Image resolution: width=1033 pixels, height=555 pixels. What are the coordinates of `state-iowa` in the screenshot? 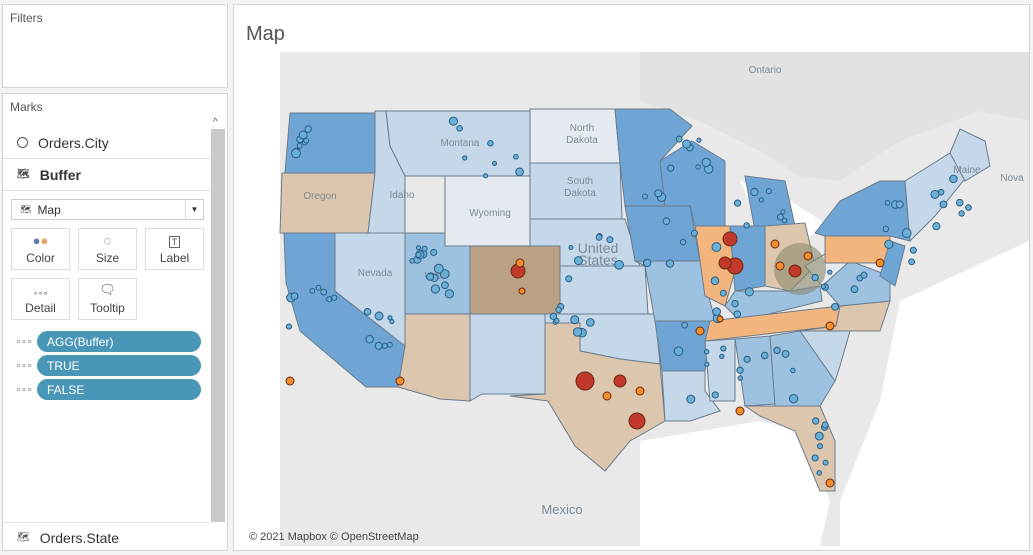 It's located at (662, 233).